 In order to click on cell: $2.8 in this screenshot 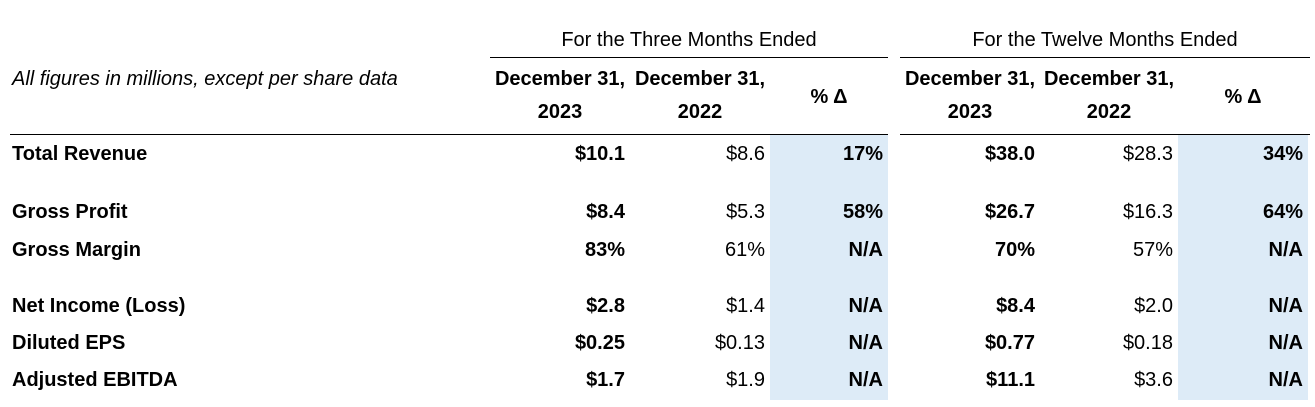, I will do `click(605, 306)`.